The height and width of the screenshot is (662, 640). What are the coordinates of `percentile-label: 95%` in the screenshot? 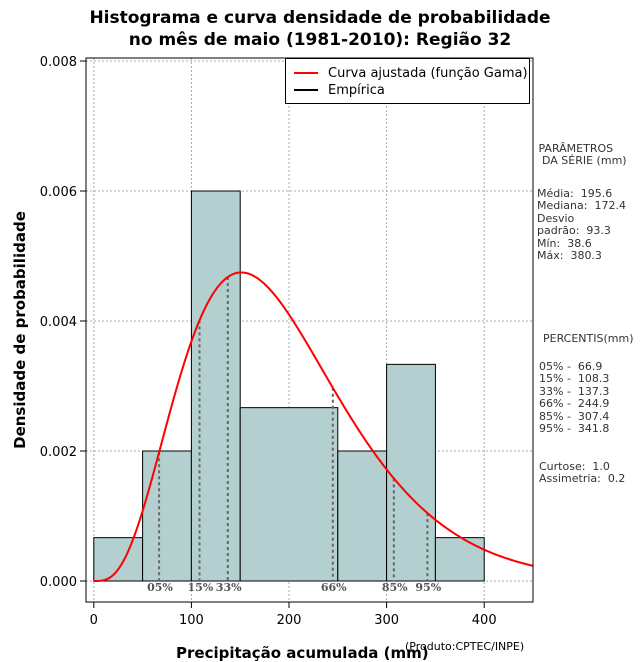 It's located at (428, 587).